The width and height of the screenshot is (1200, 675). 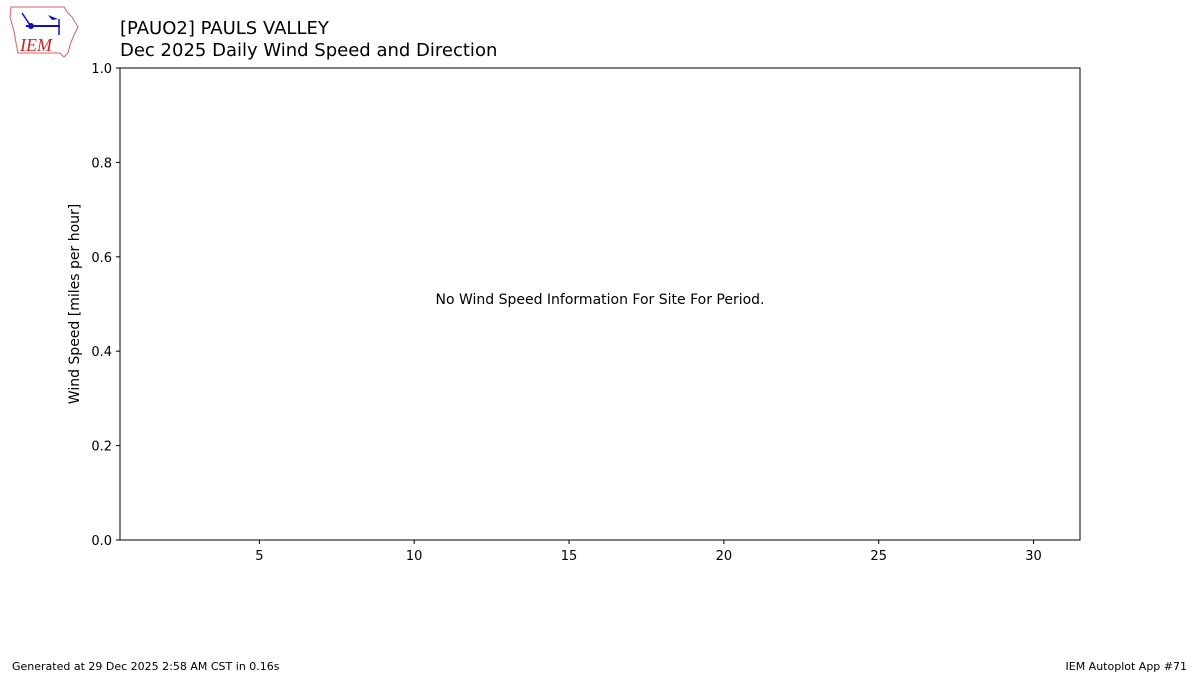 I want to click on x-tick-label: 15, so click(x=569, y=556).